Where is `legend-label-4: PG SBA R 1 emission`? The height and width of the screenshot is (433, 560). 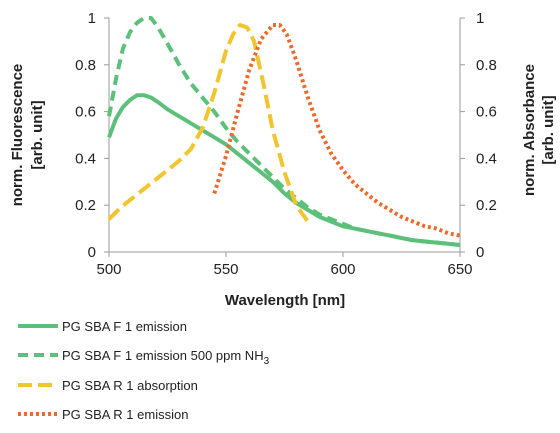 legend-label-4: PG SBA R 1 emission is located at coordinates (125, 414).